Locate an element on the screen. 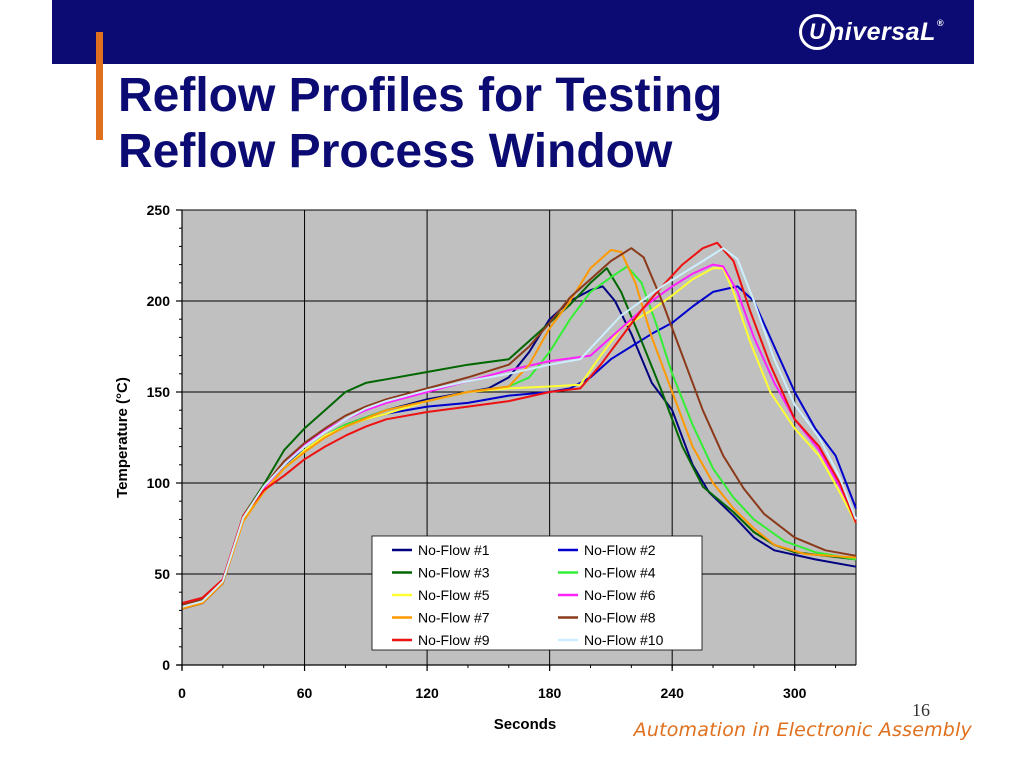 This screenshot has height=768, width=1024. legend-label: No-Flow #4 is located at coordinates (620, 573).